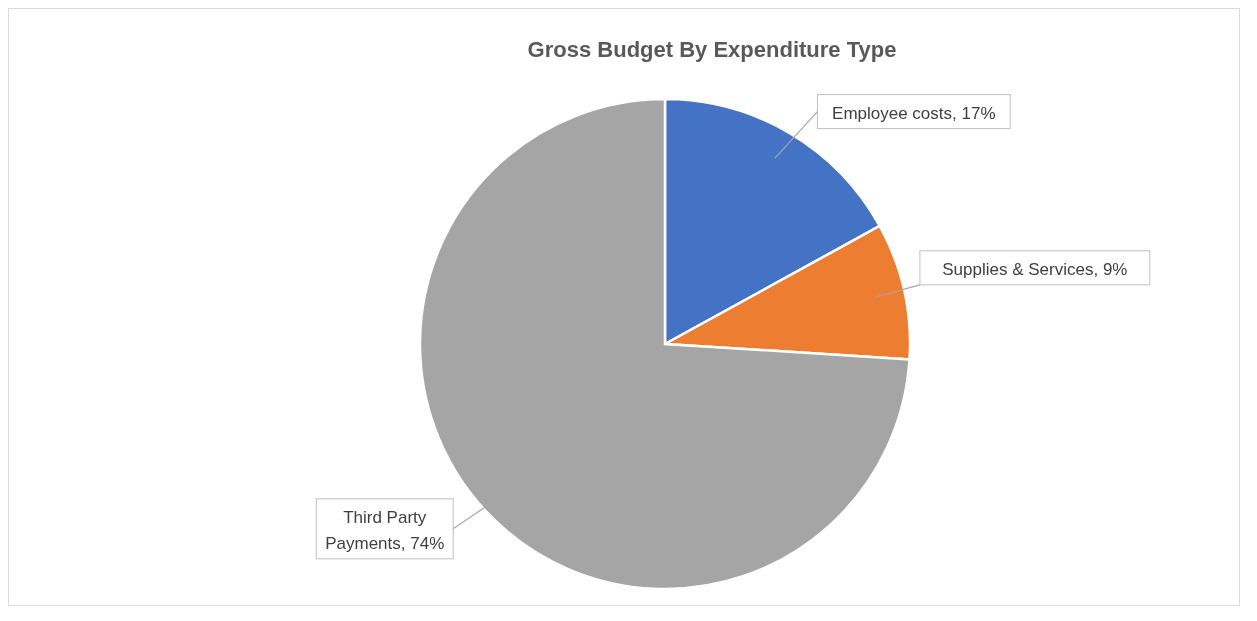  Describe the element at coordinates (1035, 269) in the screenshot. I see `slice-label: Supplies & Services, 9%` at that location.